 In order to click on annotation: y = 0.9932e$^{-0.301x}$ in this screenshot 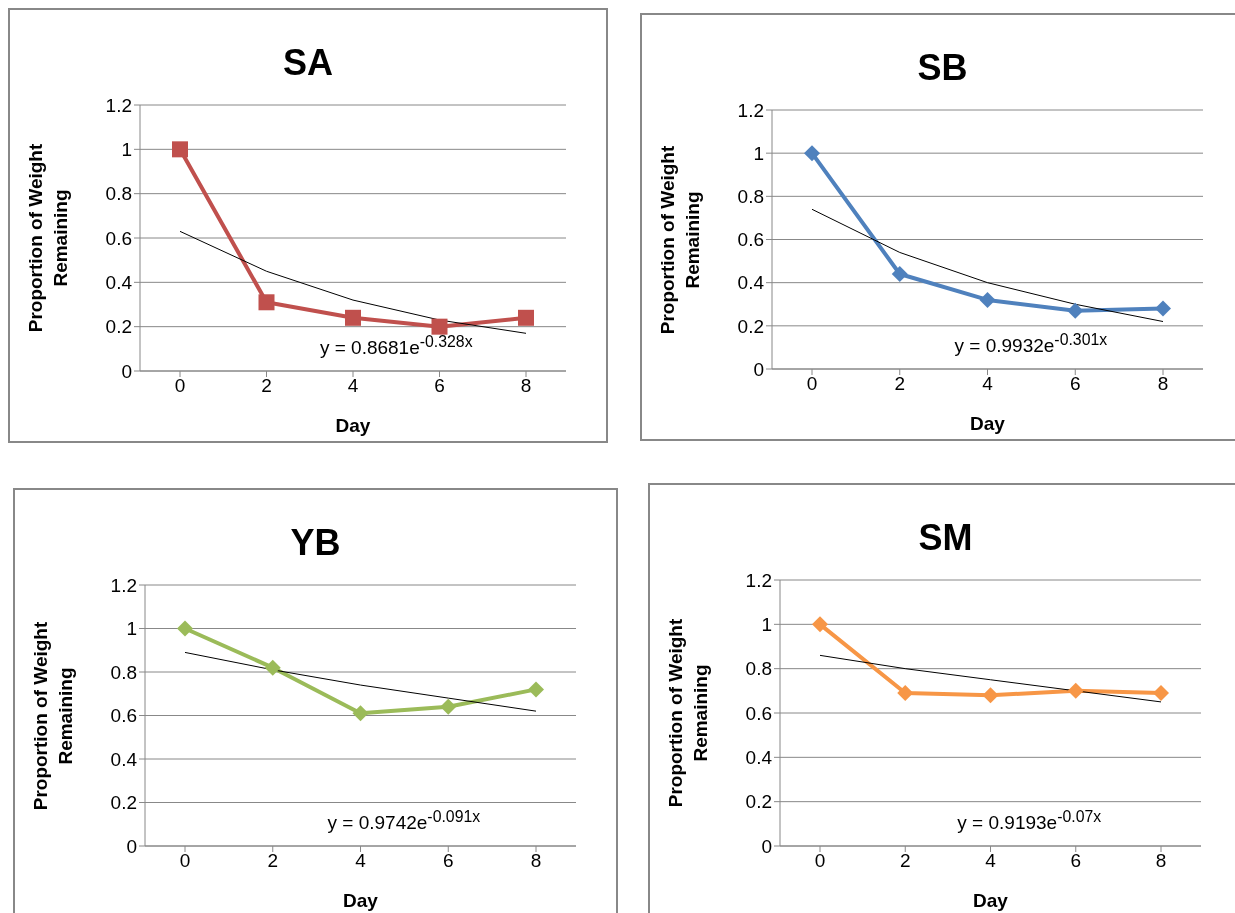, I will do `click(1031, 344)`.